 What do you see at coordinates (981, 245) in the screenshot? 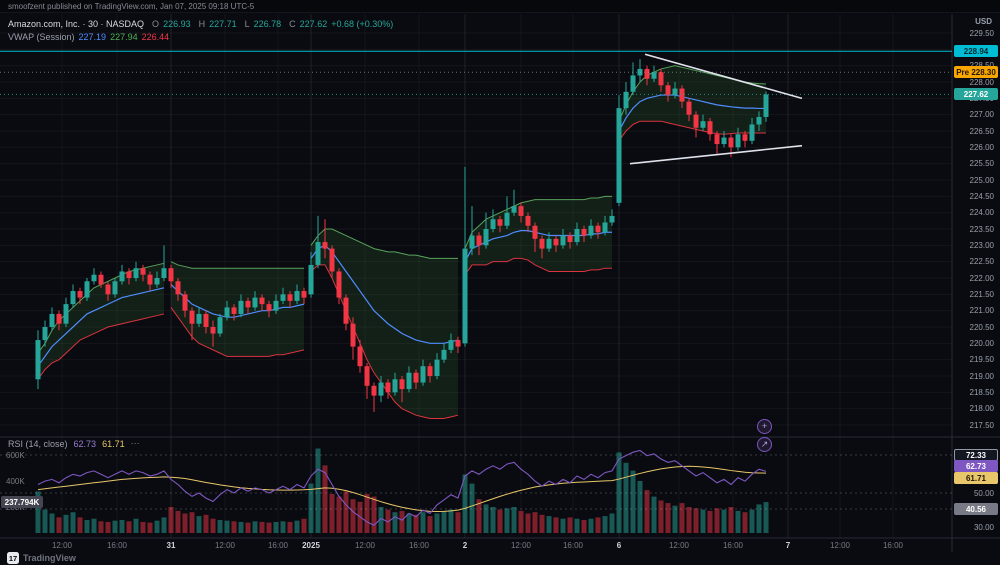
I see `price-axis-tick: 223.00` at bounding box center [981, 245].